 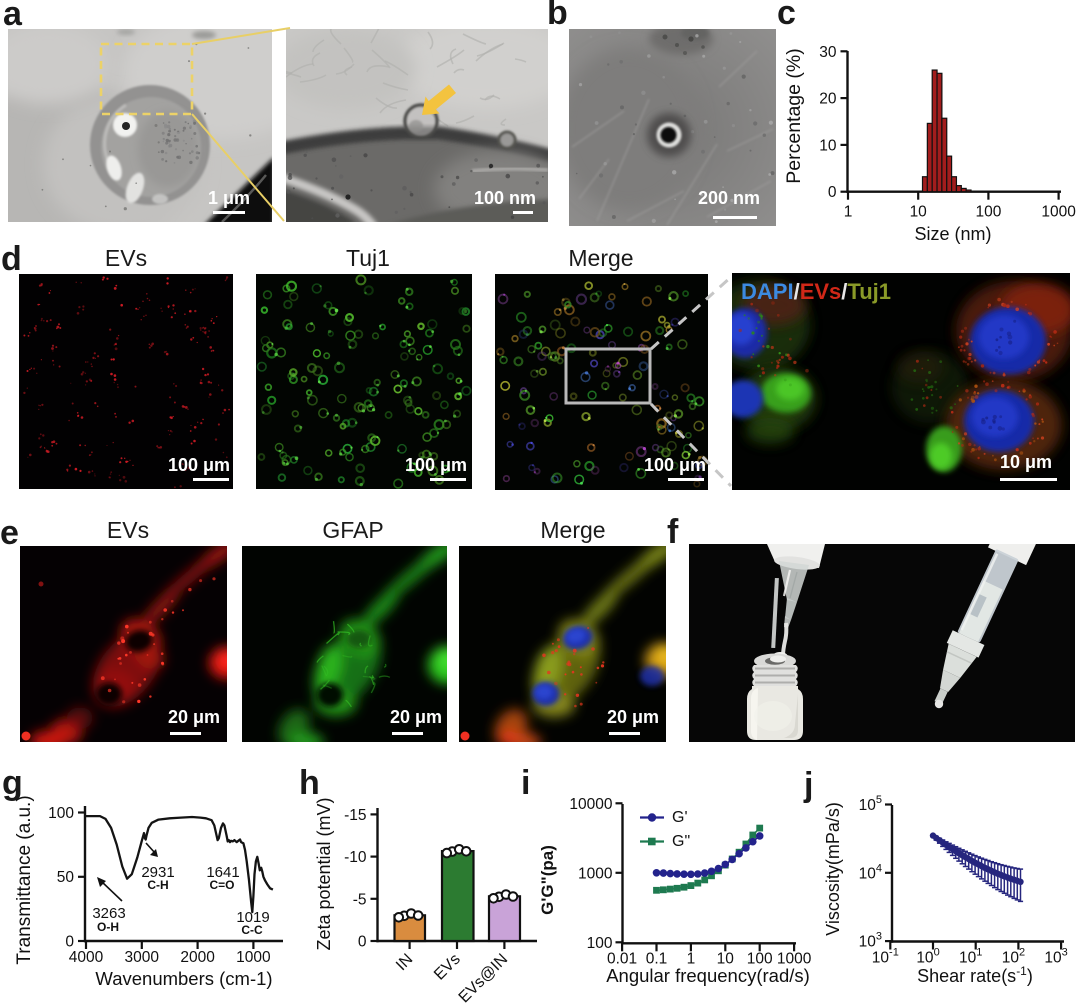 I want to click on svg-text: 3000, so click(x=142, y=957).